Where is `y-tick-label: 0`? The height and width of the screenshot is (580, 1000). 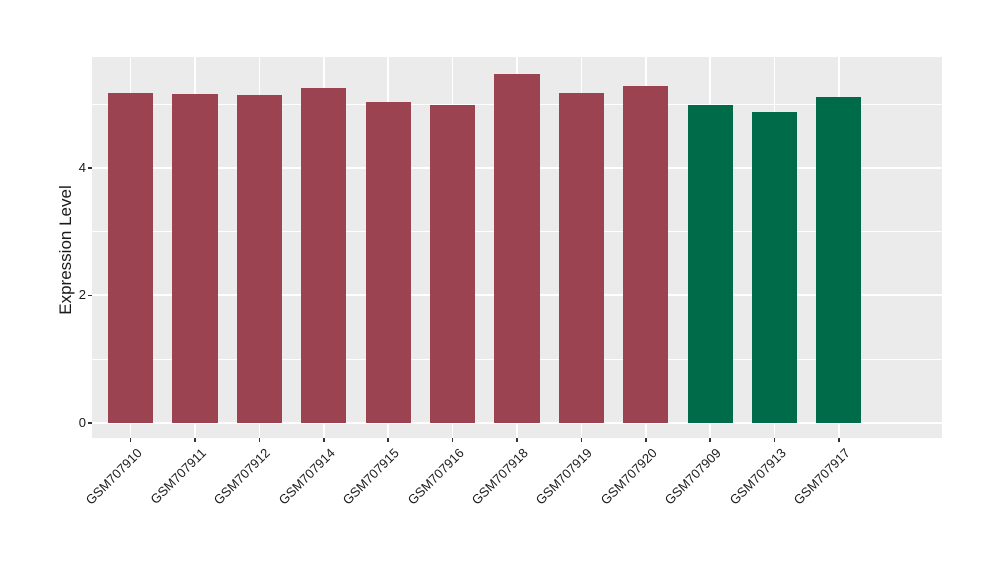
y-tick-label: 0 is located at coordinates (82, 422).